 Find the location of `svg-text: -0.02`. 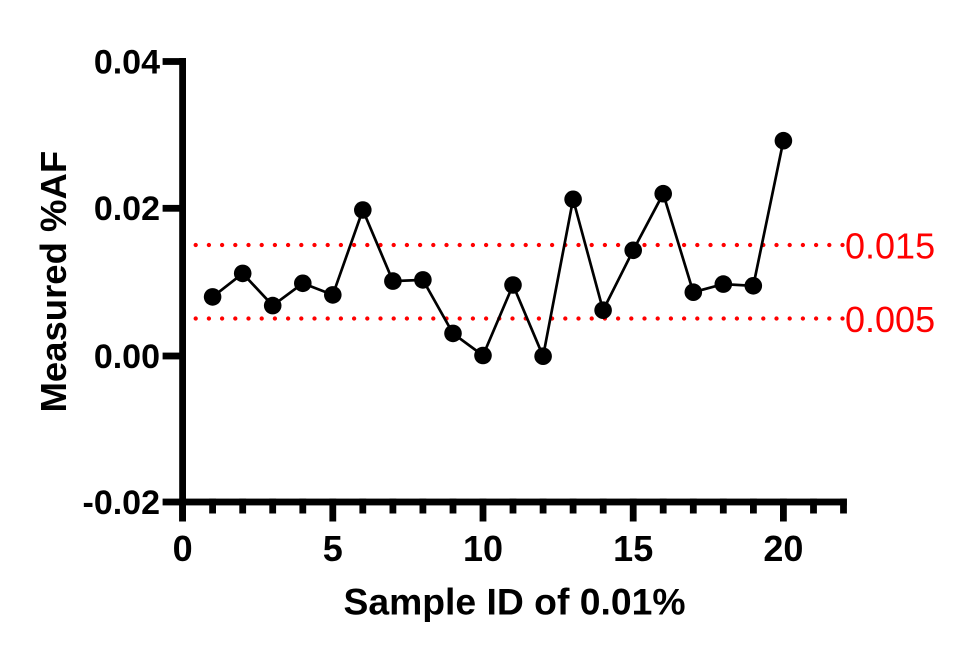

svg-text: -0.02 is located at coordinates (122, 503).